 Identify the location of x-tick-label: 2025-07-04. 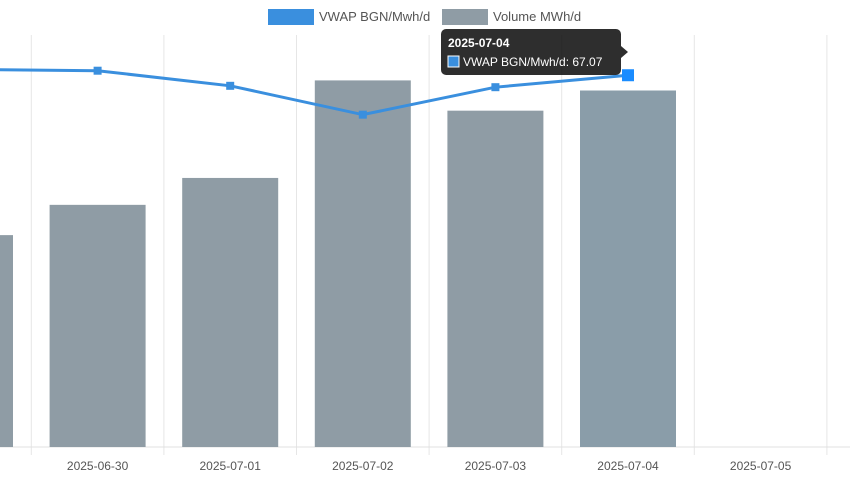
(628, 466).